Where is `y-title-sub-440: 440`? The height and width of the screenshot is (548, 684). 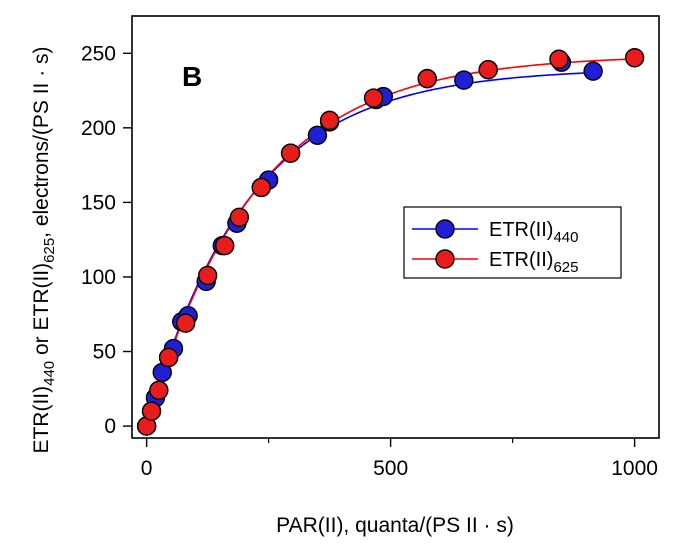 y-title-sub-440: 440 is located at coordinates (49, 373).